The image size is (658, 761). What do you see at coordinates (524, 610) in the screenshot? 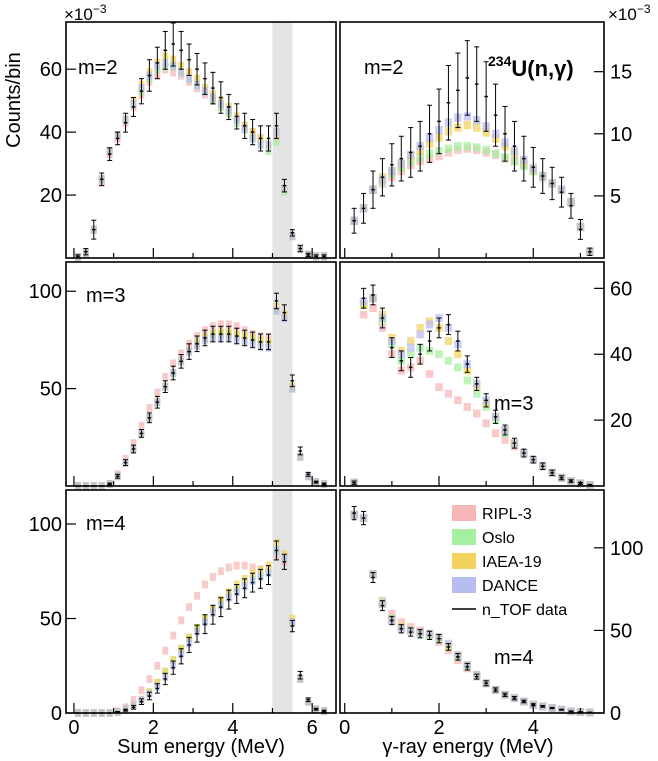
I see `legend-label: n_TOF data` at bounding box center [524, 610].